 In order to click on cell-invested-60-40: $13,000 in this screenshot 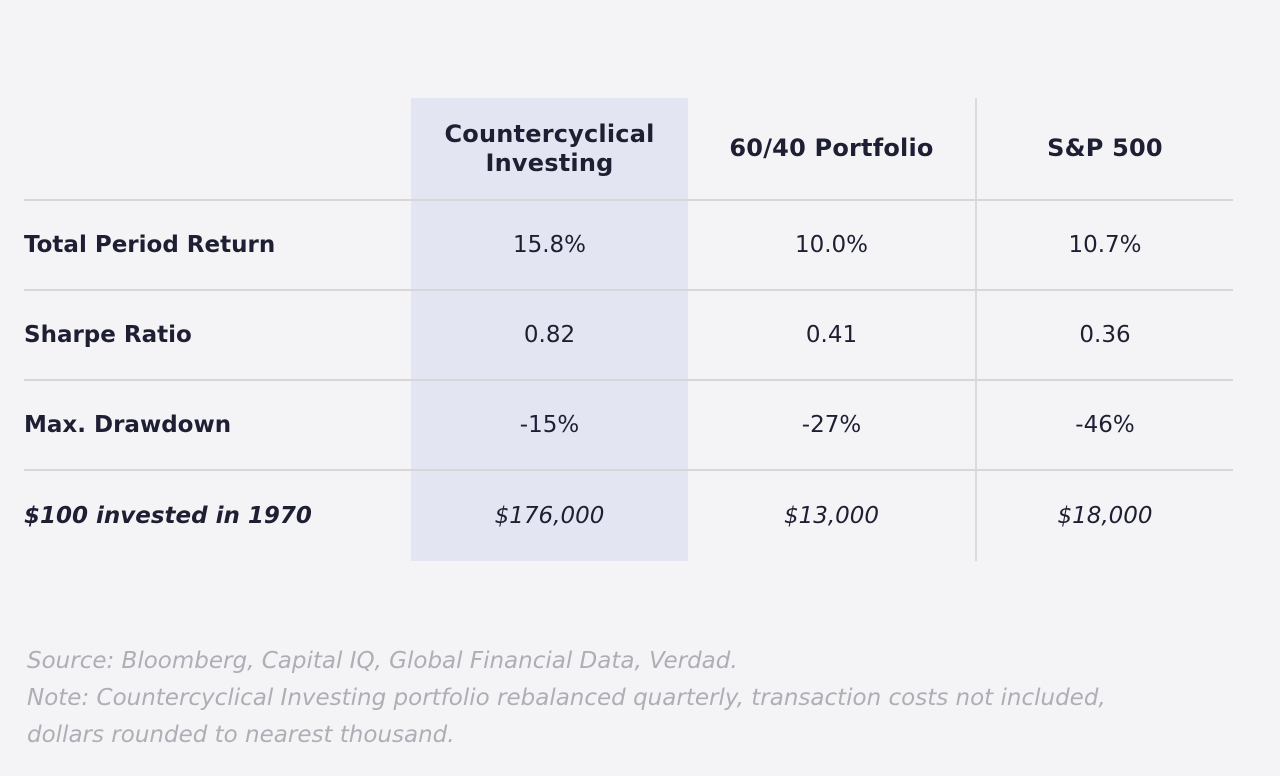, I will do `click(831, 516)`.